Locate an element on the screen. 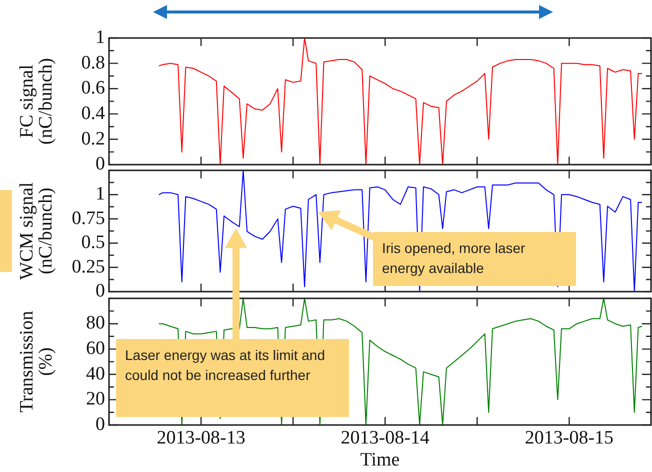 The height and width of the screenshot is (472, 652). y-tick-label: 40 is located at coordinates (95, 373).